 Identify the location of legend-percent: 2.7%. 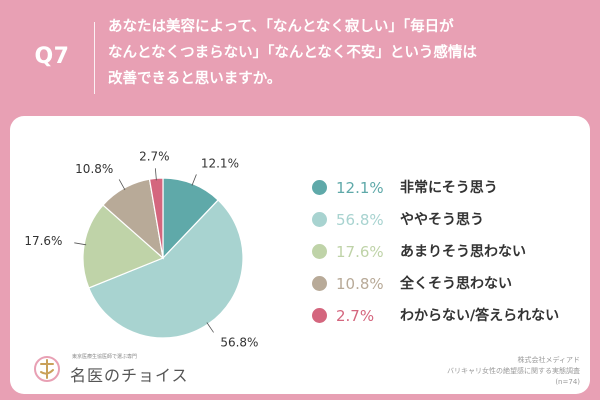
(355, 316).